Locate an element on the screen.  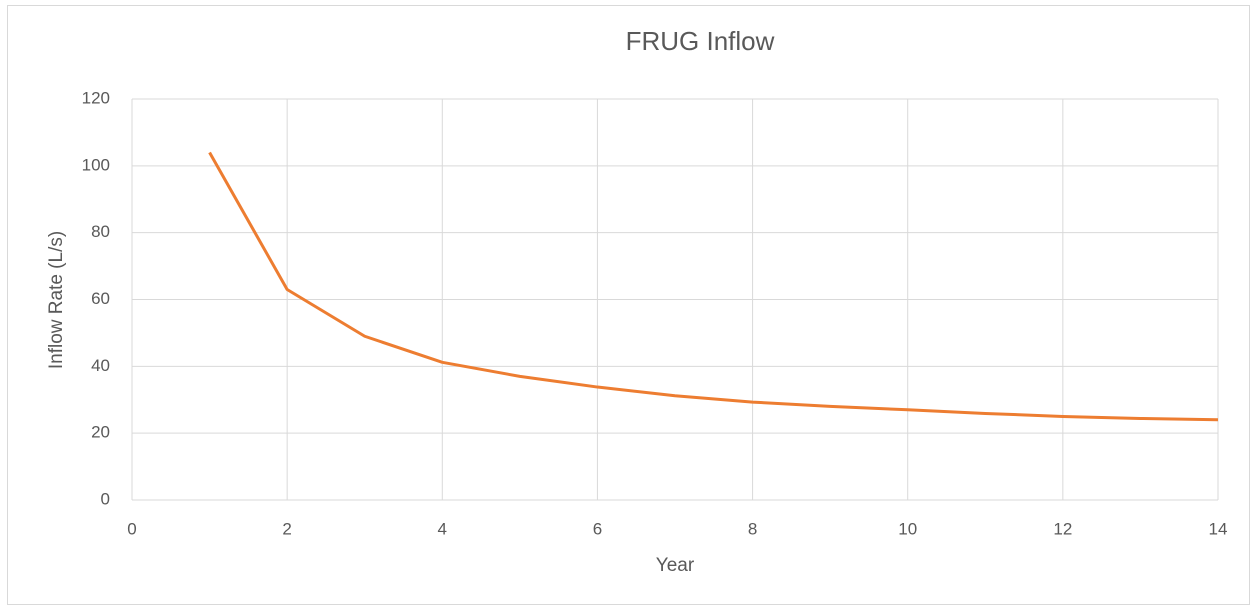
x-tick-label: 6 is located at coordinates (597, 528).